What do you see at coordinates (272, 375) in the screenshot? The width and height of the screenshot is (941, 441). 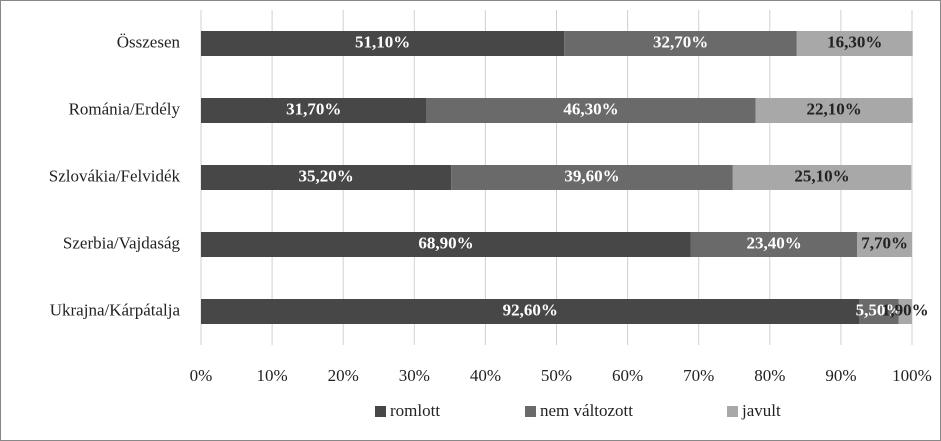 I see `x-tick-label: 10%` at bounding box center [272, 375].